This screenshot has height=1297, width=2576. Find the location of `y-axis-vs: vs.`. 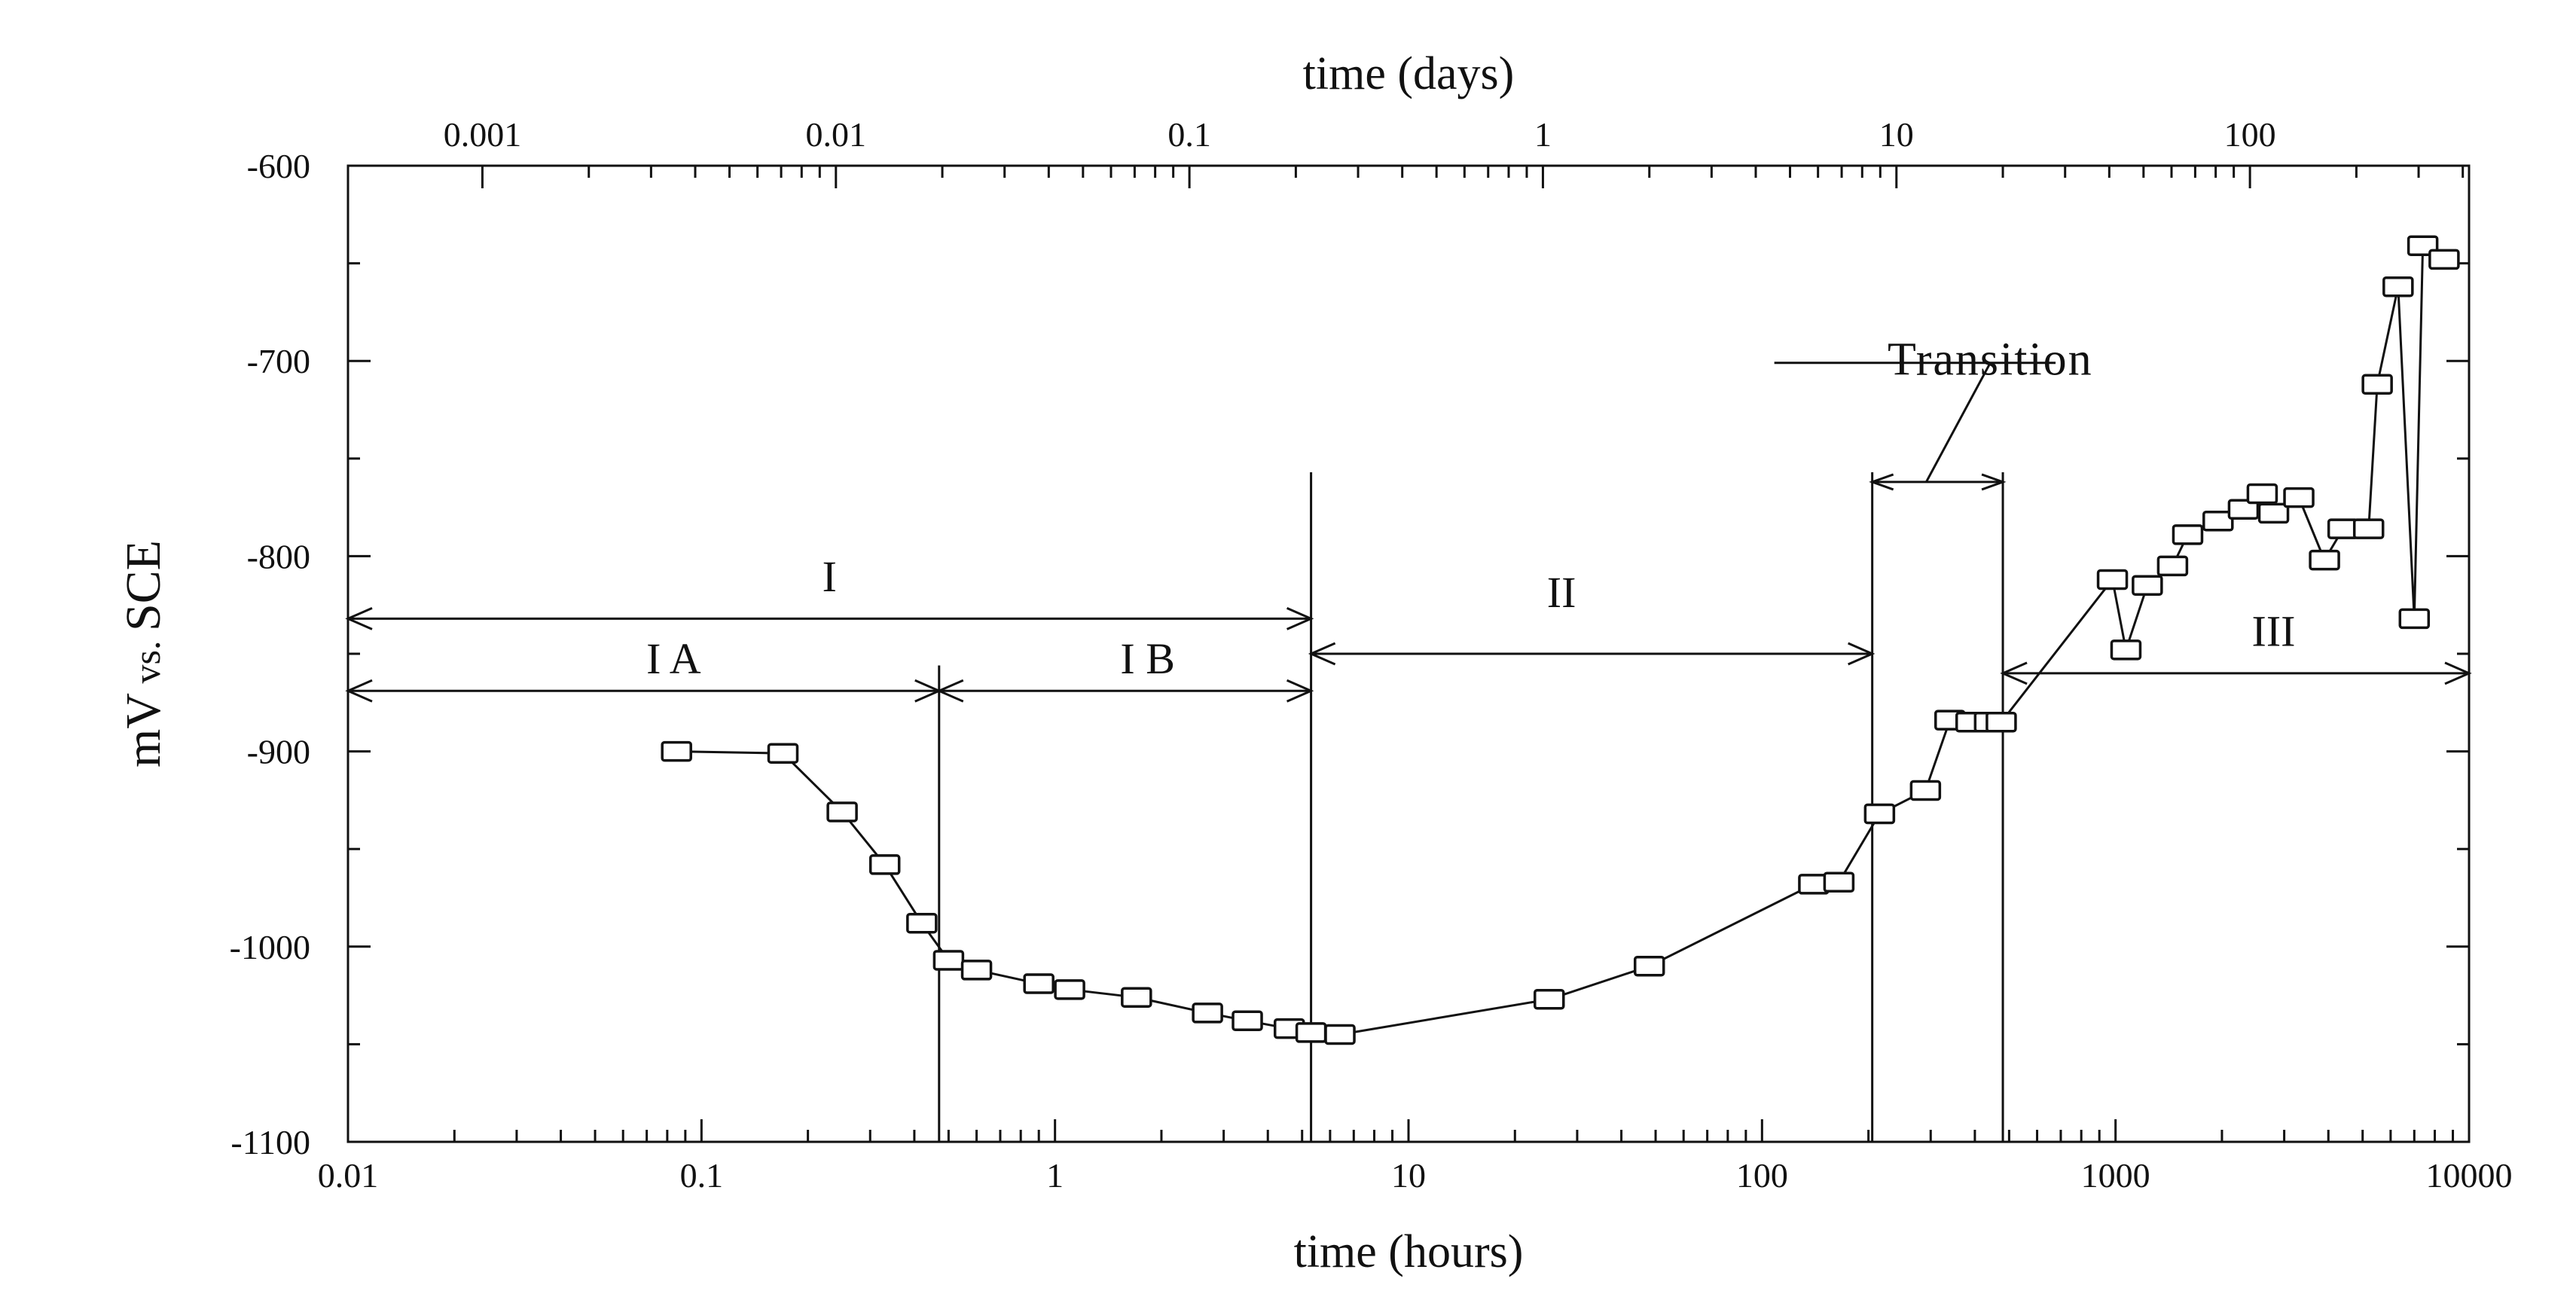

y-axis-vs: vs. is located at coordinates (147, 662).